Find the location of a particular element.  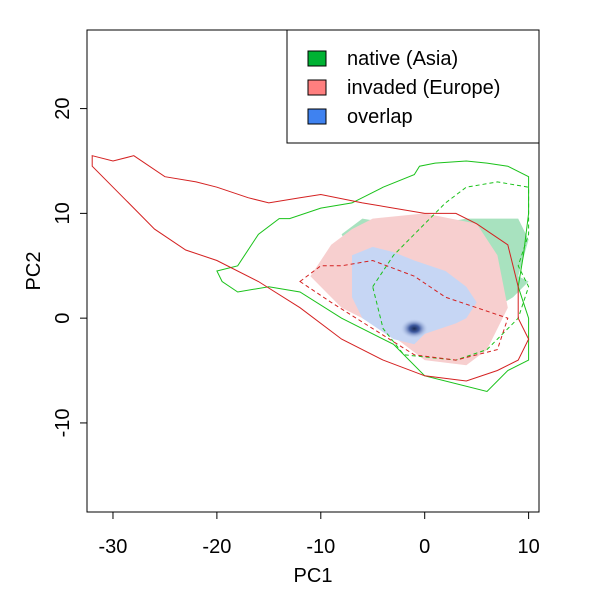

legend: native (Asia) invaded (Europe) overlap is located at coordinates (413, 86).